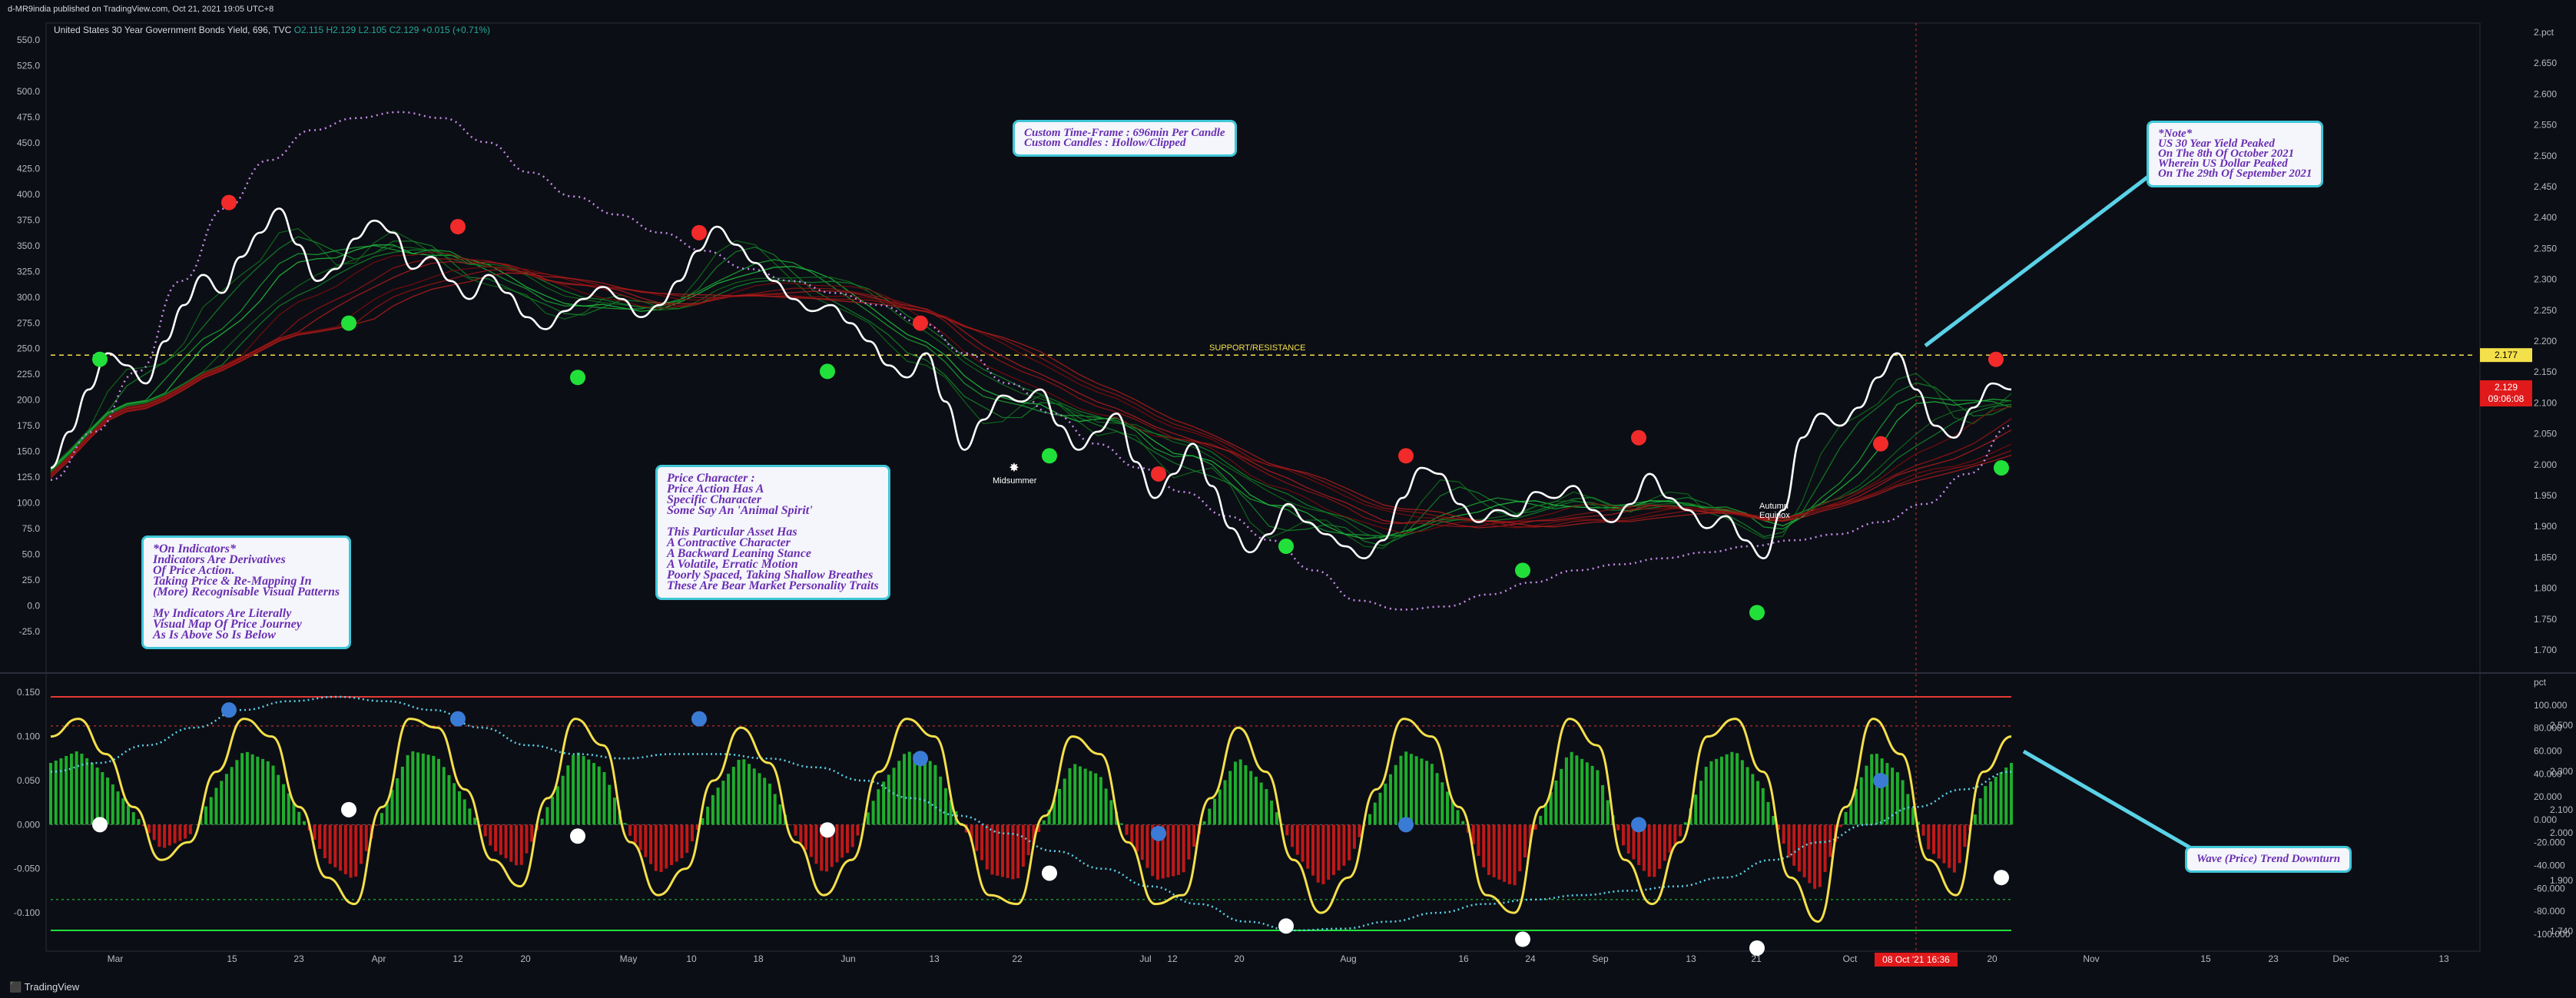 This screenshot has height=998, width=2576. Describe the element at coordinates (341, 30) in the screenshot. I see `ohlc-high: H2.129` at that location.